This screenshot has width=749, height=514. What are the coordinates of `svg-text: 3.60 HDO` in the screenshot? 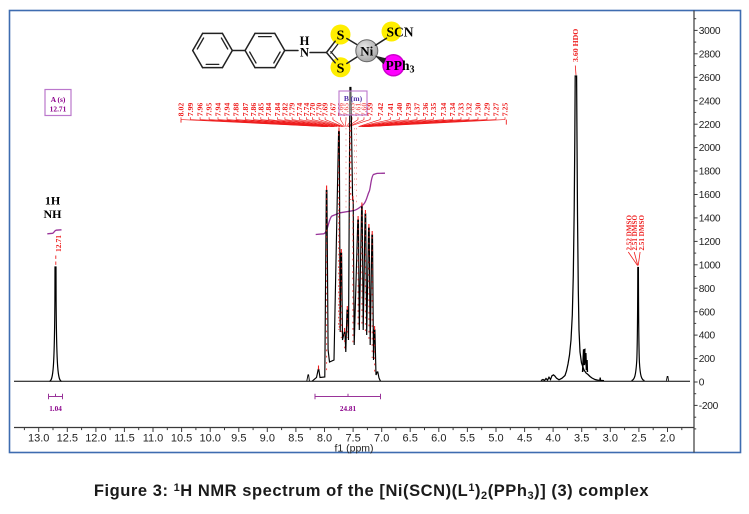 It's located at (575, 45).